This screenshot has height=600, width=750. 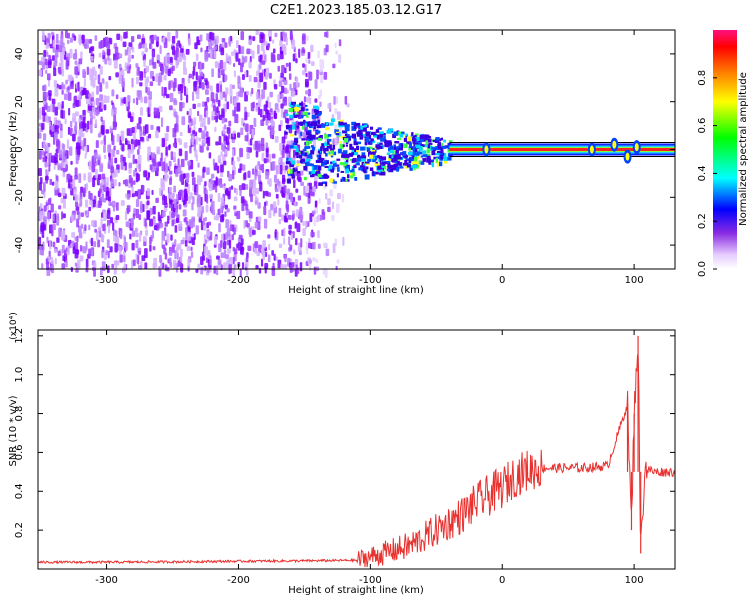 What do you see at coordinates (356, 590) in the screenshot?
I see `snr-x-label: Height of straight line (km)` at bounding box center [356, 590].